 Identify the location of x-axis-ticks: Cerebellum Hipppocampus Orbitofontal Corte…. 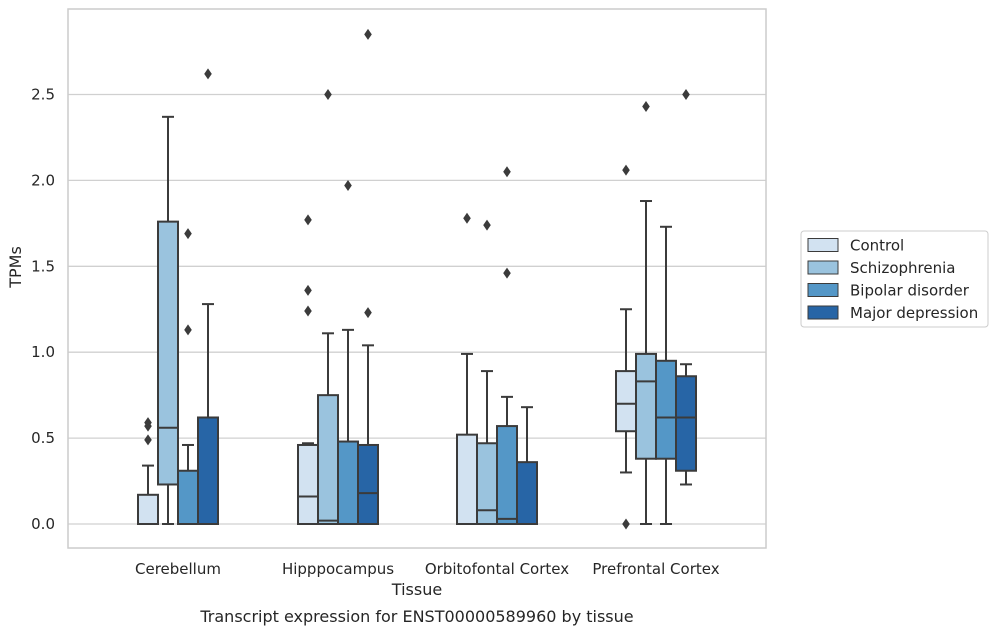
(427, 569).